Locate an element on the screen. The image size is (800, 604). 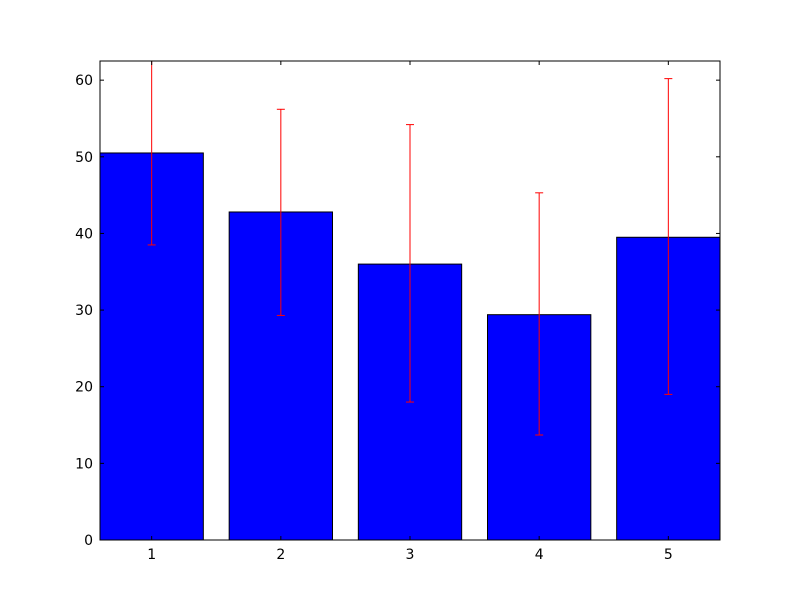
x-tick-label: 1 is located at coordinates (151, 555).